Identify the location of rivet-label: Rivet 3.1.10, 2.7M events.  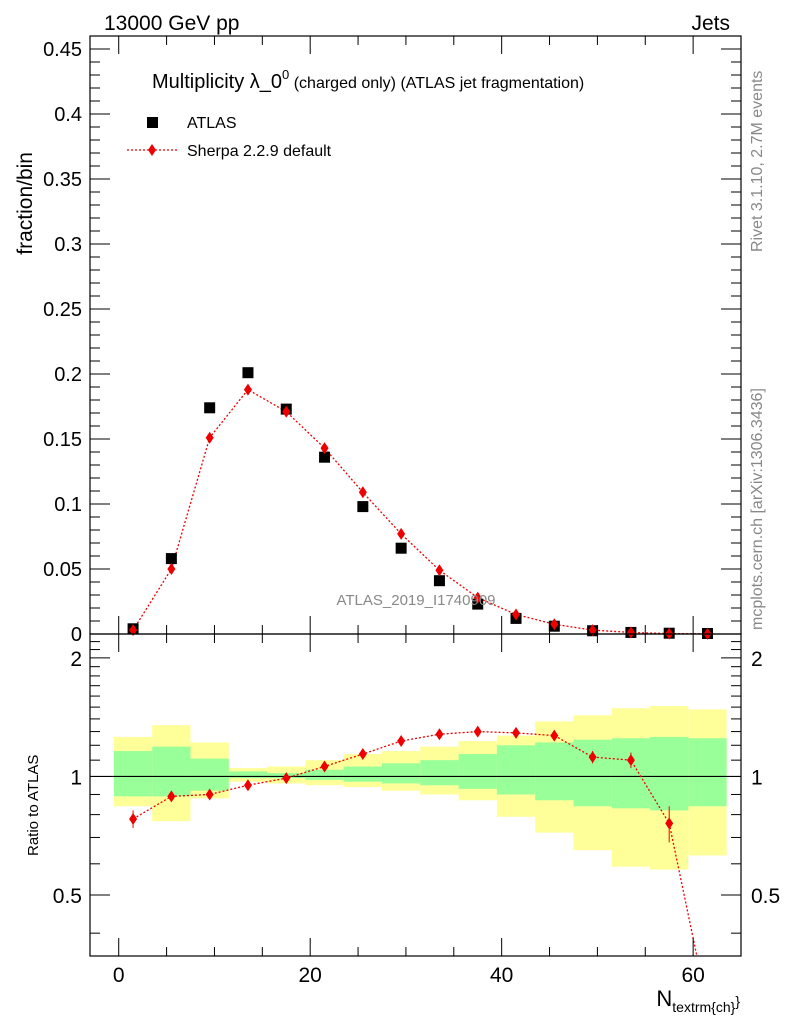
(757, 161).